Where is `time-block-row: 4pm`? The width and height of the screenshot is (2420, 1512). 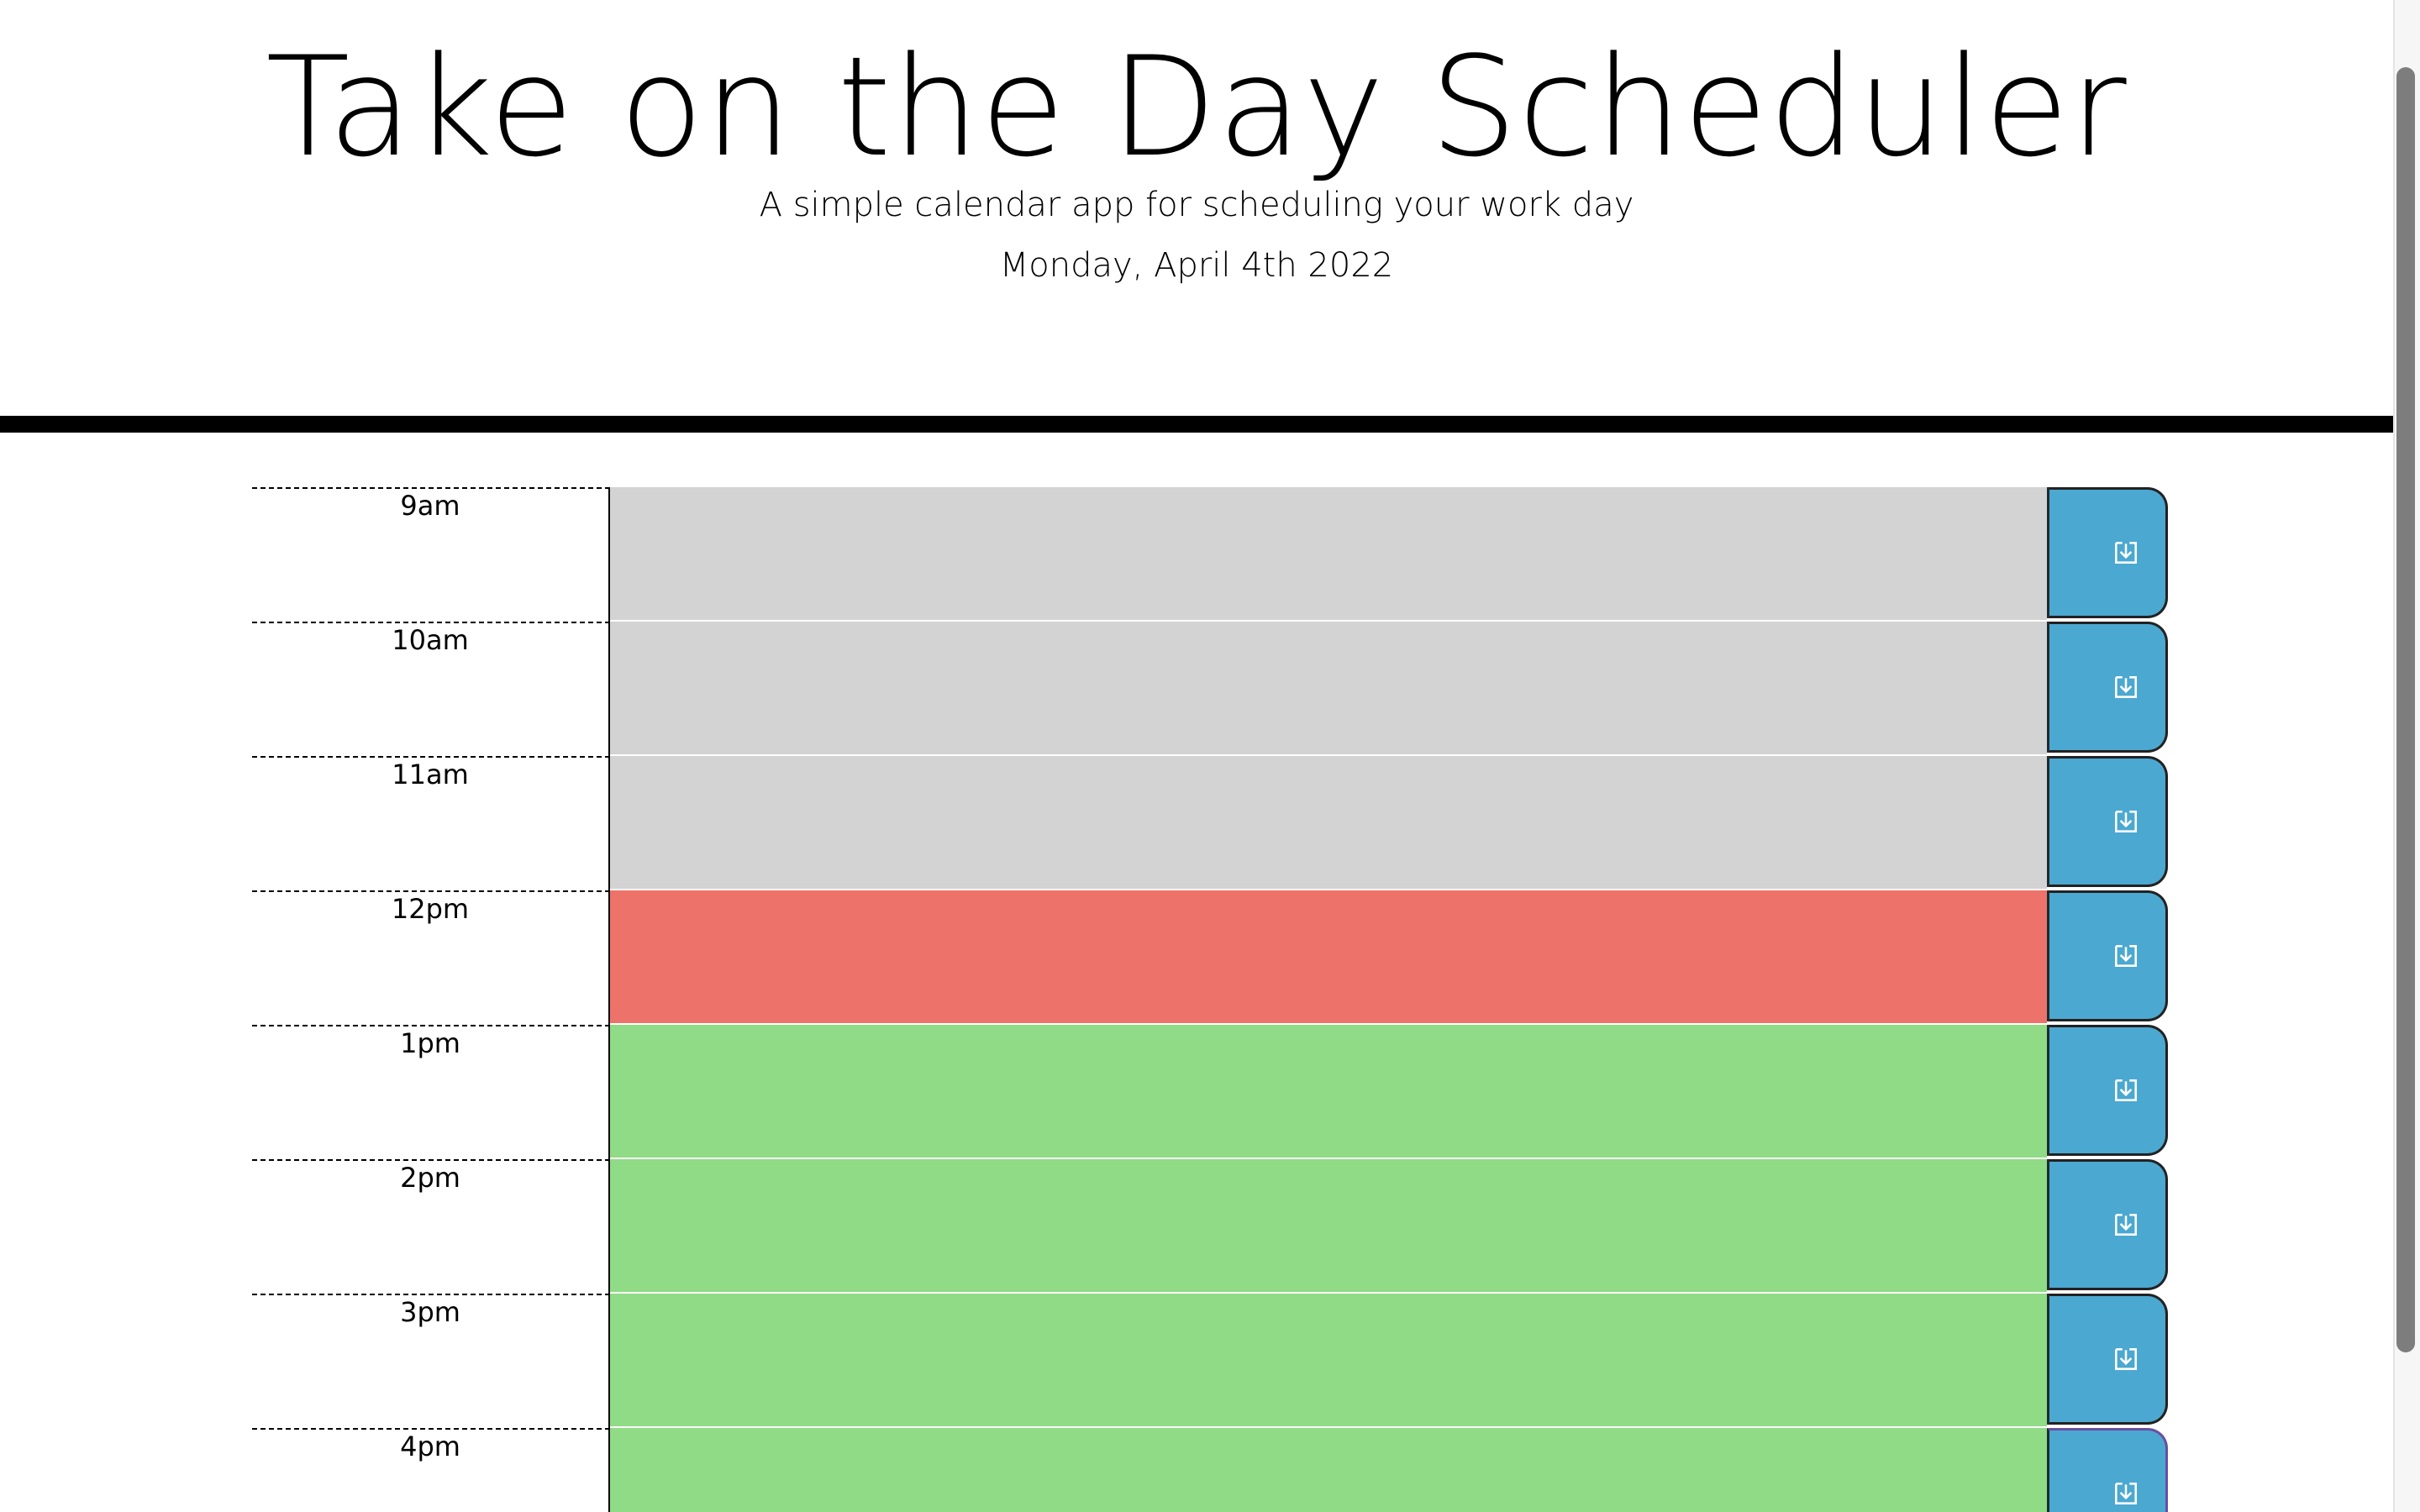
time-block-row: 4pm is located at coordinates (1210, 1470).